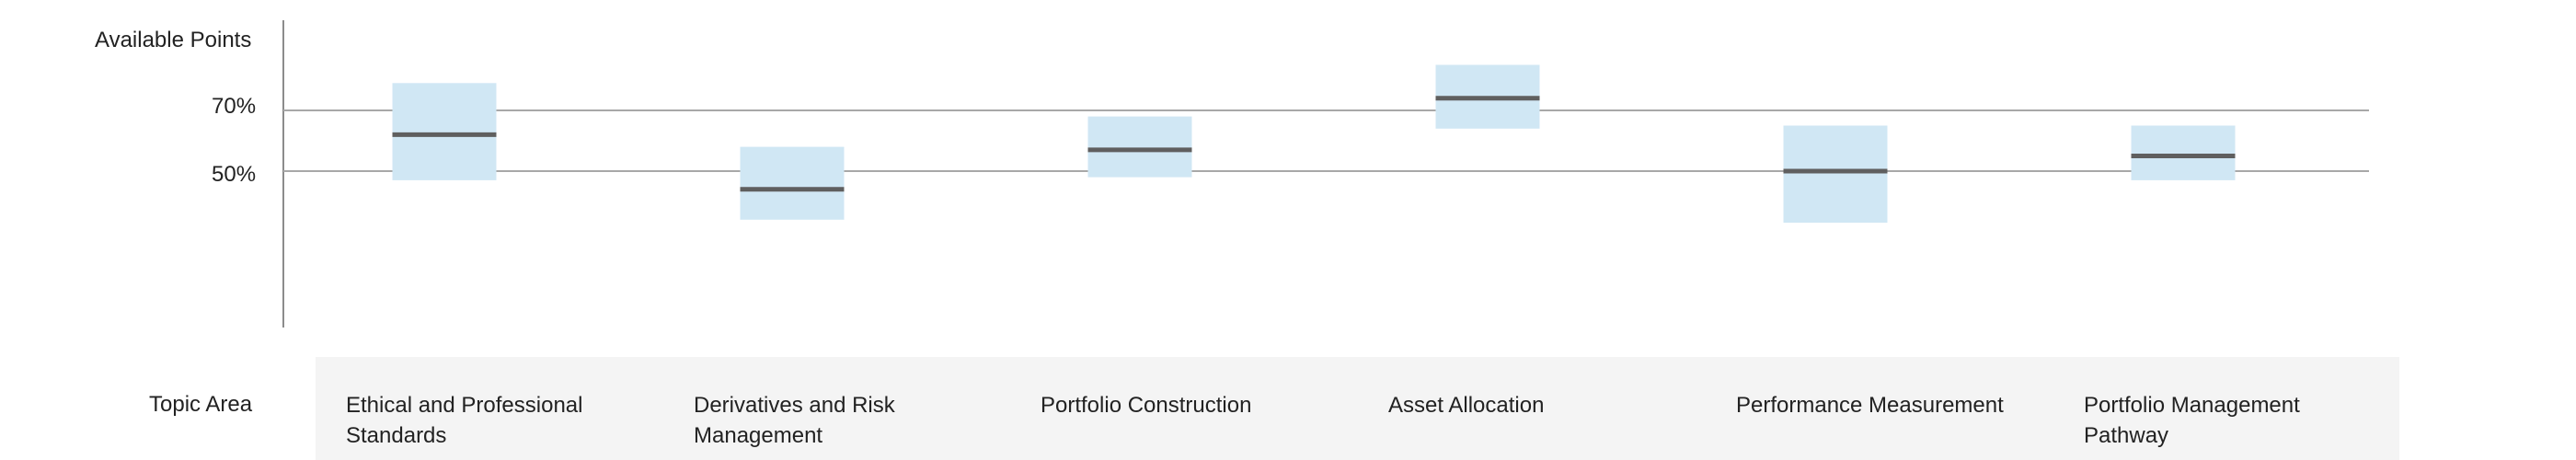  I want to click on y-tick-label-70: 70%, so click(234, 106).